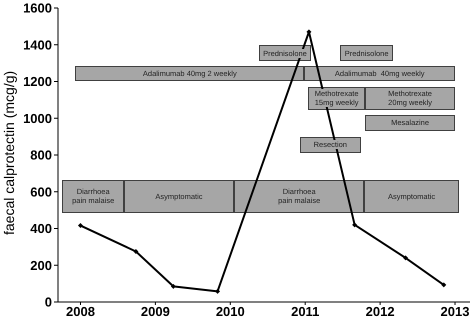 This screenshot has height=326, width=474. Describe the element at coordinates (8, 152) in the screenshot. I see `y-axis-title: faecal calprotectin (mcg/g)` at that location.